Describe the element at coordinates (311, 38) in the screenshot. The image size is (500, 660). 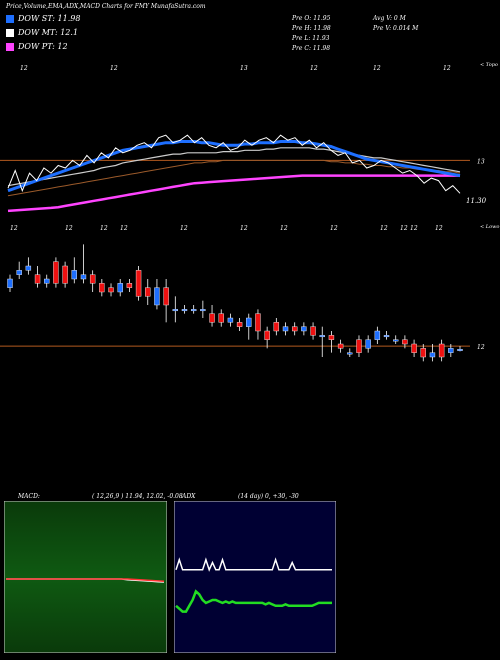
I see `ohlc-low: Pre L: 11.93` at that location.